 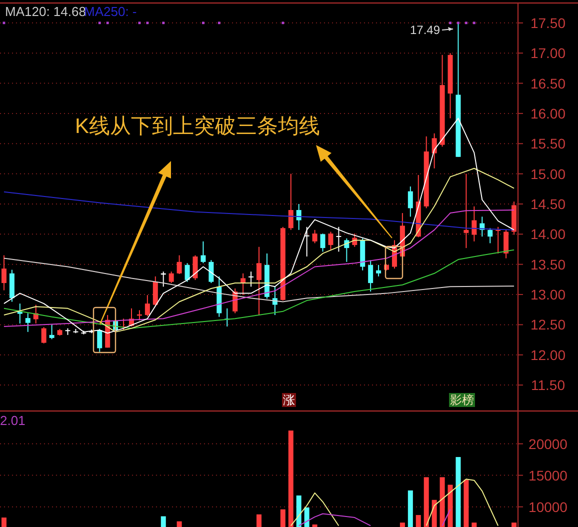 I want to click on y-tick-label: 14.50, so click(x=548, y=204).